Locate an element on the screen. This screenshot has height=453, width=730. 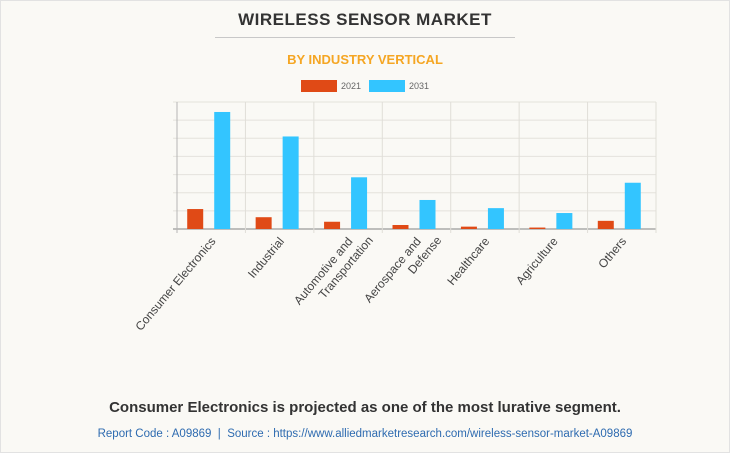
x-tick-label: Automotive andTransportation is located at coordinates (333, 270).